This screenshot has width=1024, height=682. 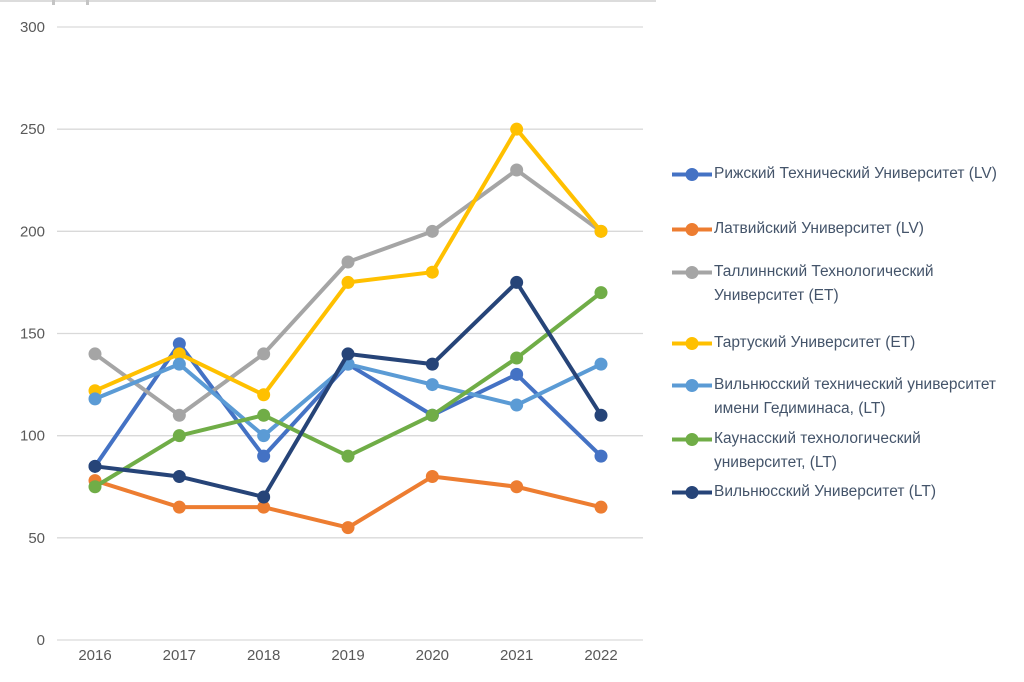 I want to click on cropped-top-gridline, so click(x=328, y=1).